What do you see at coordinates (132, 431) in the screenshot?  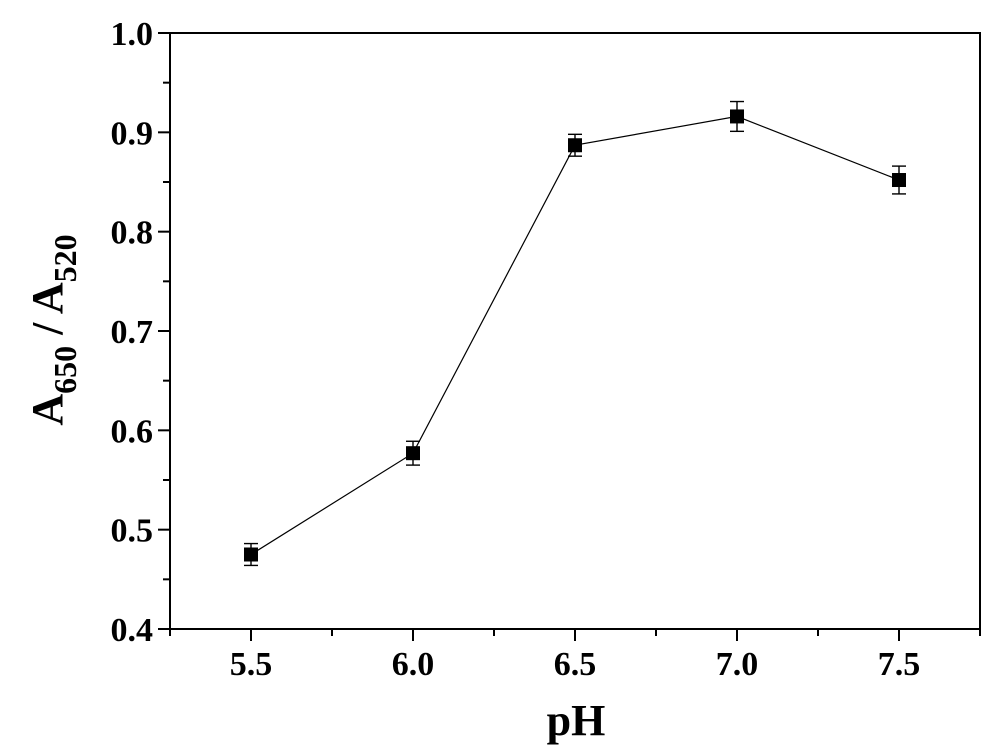 I see `y-tick-label: 0.6` at bounding box center [132, 431].